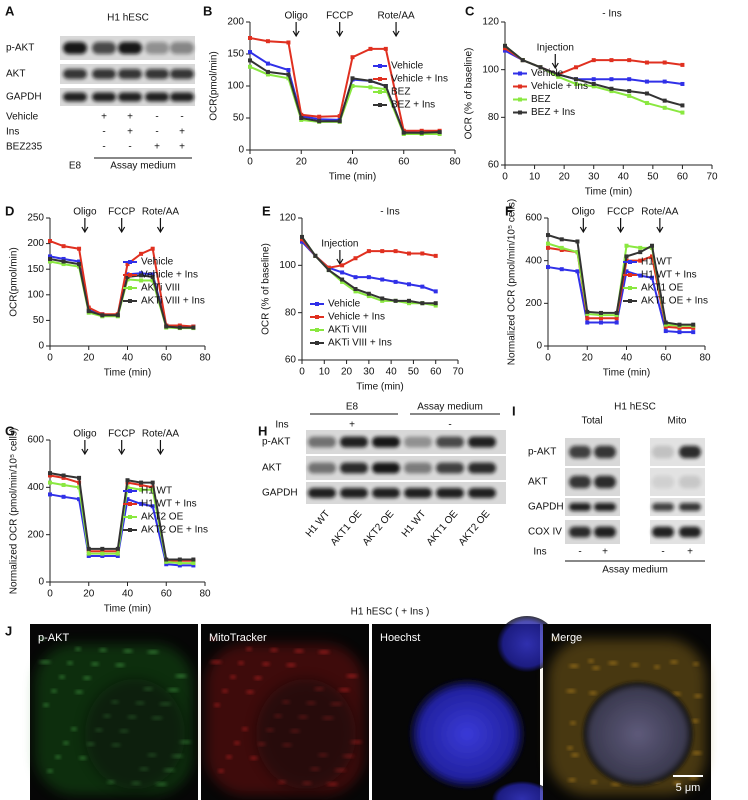 Image resolution: width=748 pixels, height=800 pixels. What do you see at coordinates (407, 66) in the screenshot?
I see `legend-label: Vehicle` at bounding box center [407, 66].